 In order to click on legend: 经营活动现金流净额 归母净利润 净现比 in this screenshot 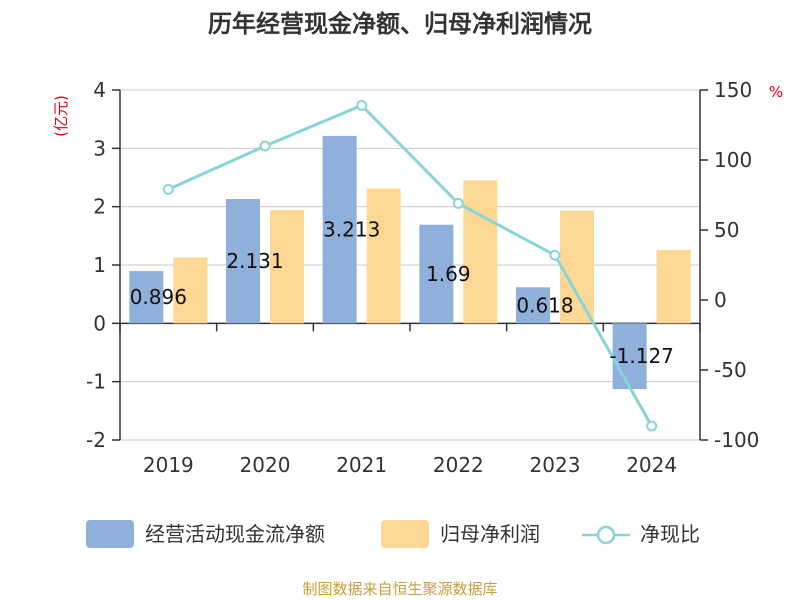, I will do `click(393, 534)`.